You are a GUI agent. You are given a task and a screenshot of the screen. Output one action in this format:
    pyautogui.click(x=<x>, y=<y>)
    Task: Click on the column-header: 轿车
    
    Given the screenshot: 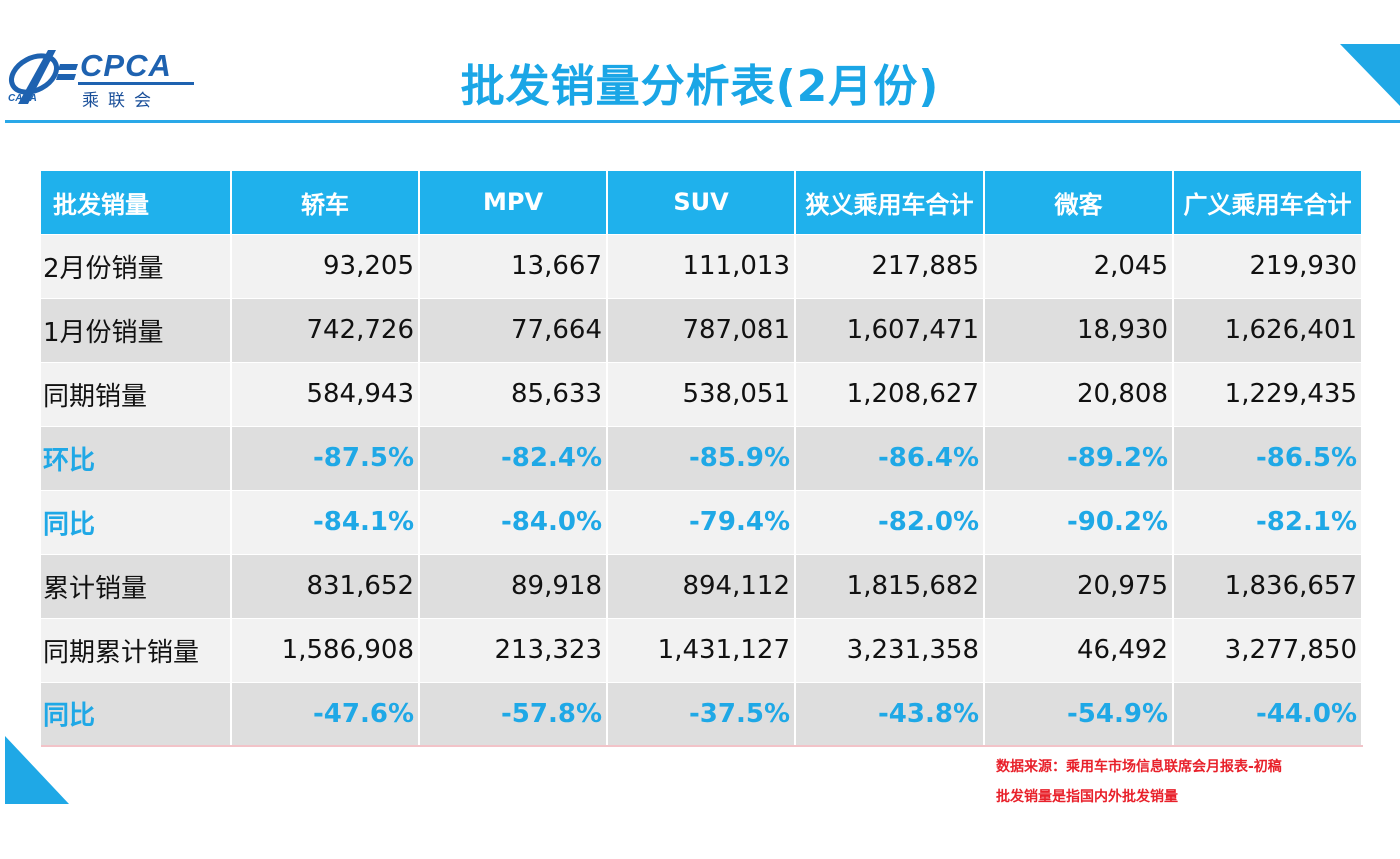 What is the action you would take?
    pyautogui.click(x=325, y=203)
    